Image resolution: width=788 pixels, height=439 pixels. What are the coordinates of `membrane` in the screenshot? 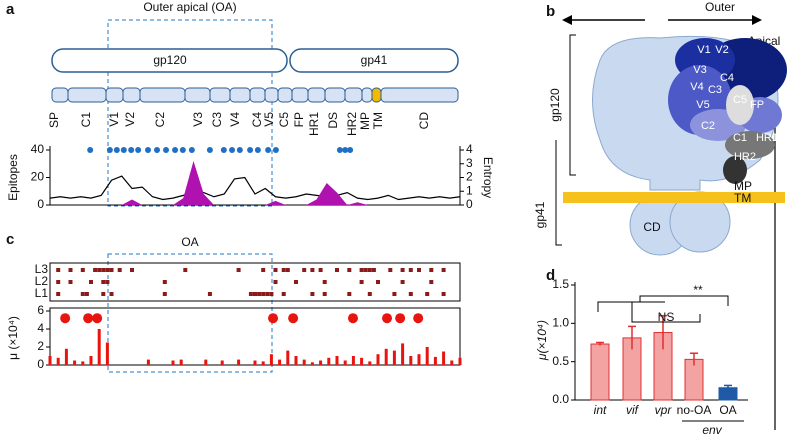 It's located at (674, 197).